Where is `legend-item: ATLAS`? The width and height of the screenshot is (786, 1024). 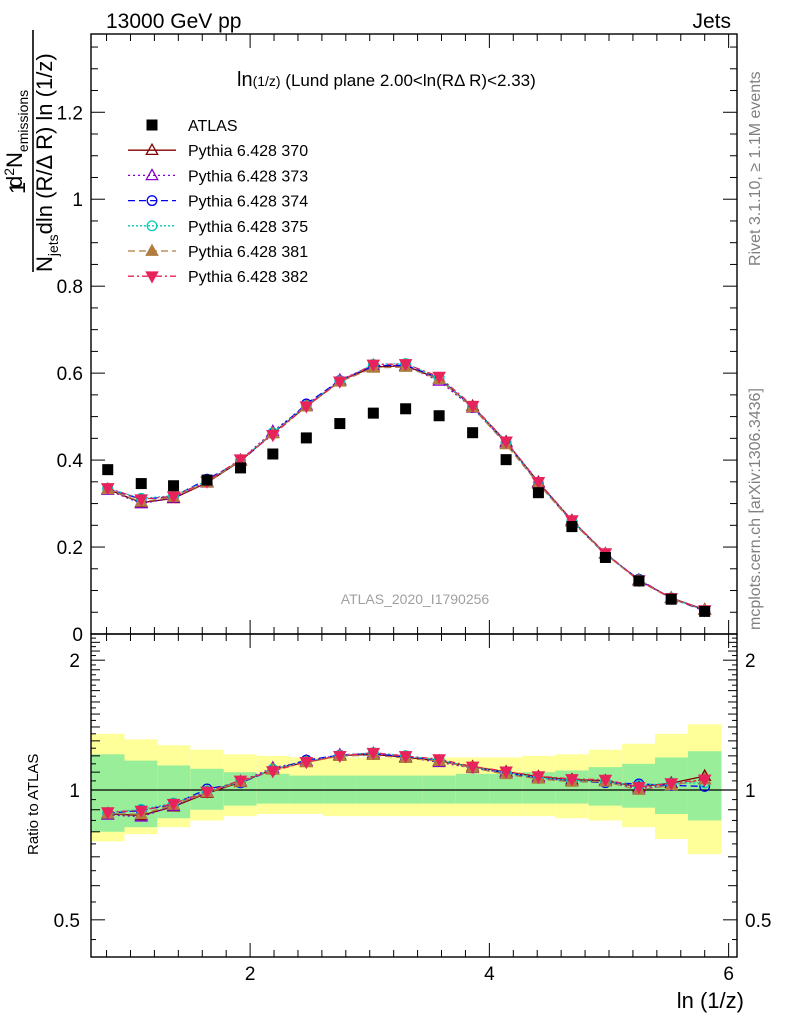
legend-item: ATLAS is located at coordinates (192, 126).